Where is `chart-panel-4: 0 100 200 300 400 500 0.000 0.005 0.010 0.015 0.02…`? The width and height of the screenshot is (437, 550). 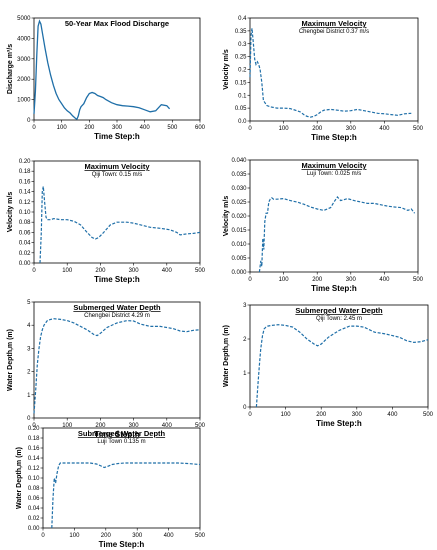 chart-panel-4: 0 100 200 300 400 500 0.000 0.005 0.010 0.015 0.02… is located at coordinates (323, 225).